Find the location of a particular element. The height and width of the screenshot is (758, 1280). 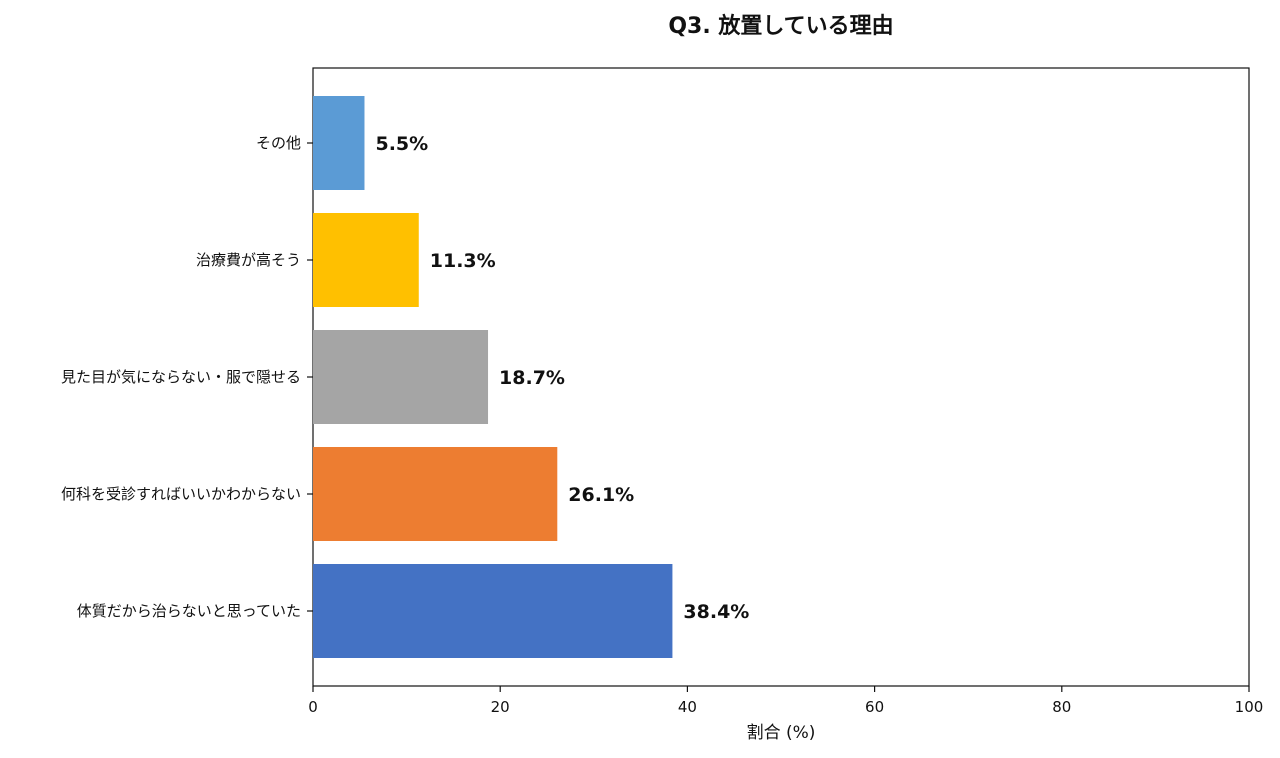

x-tick-label: 40 is located at coordinates (687, 707).